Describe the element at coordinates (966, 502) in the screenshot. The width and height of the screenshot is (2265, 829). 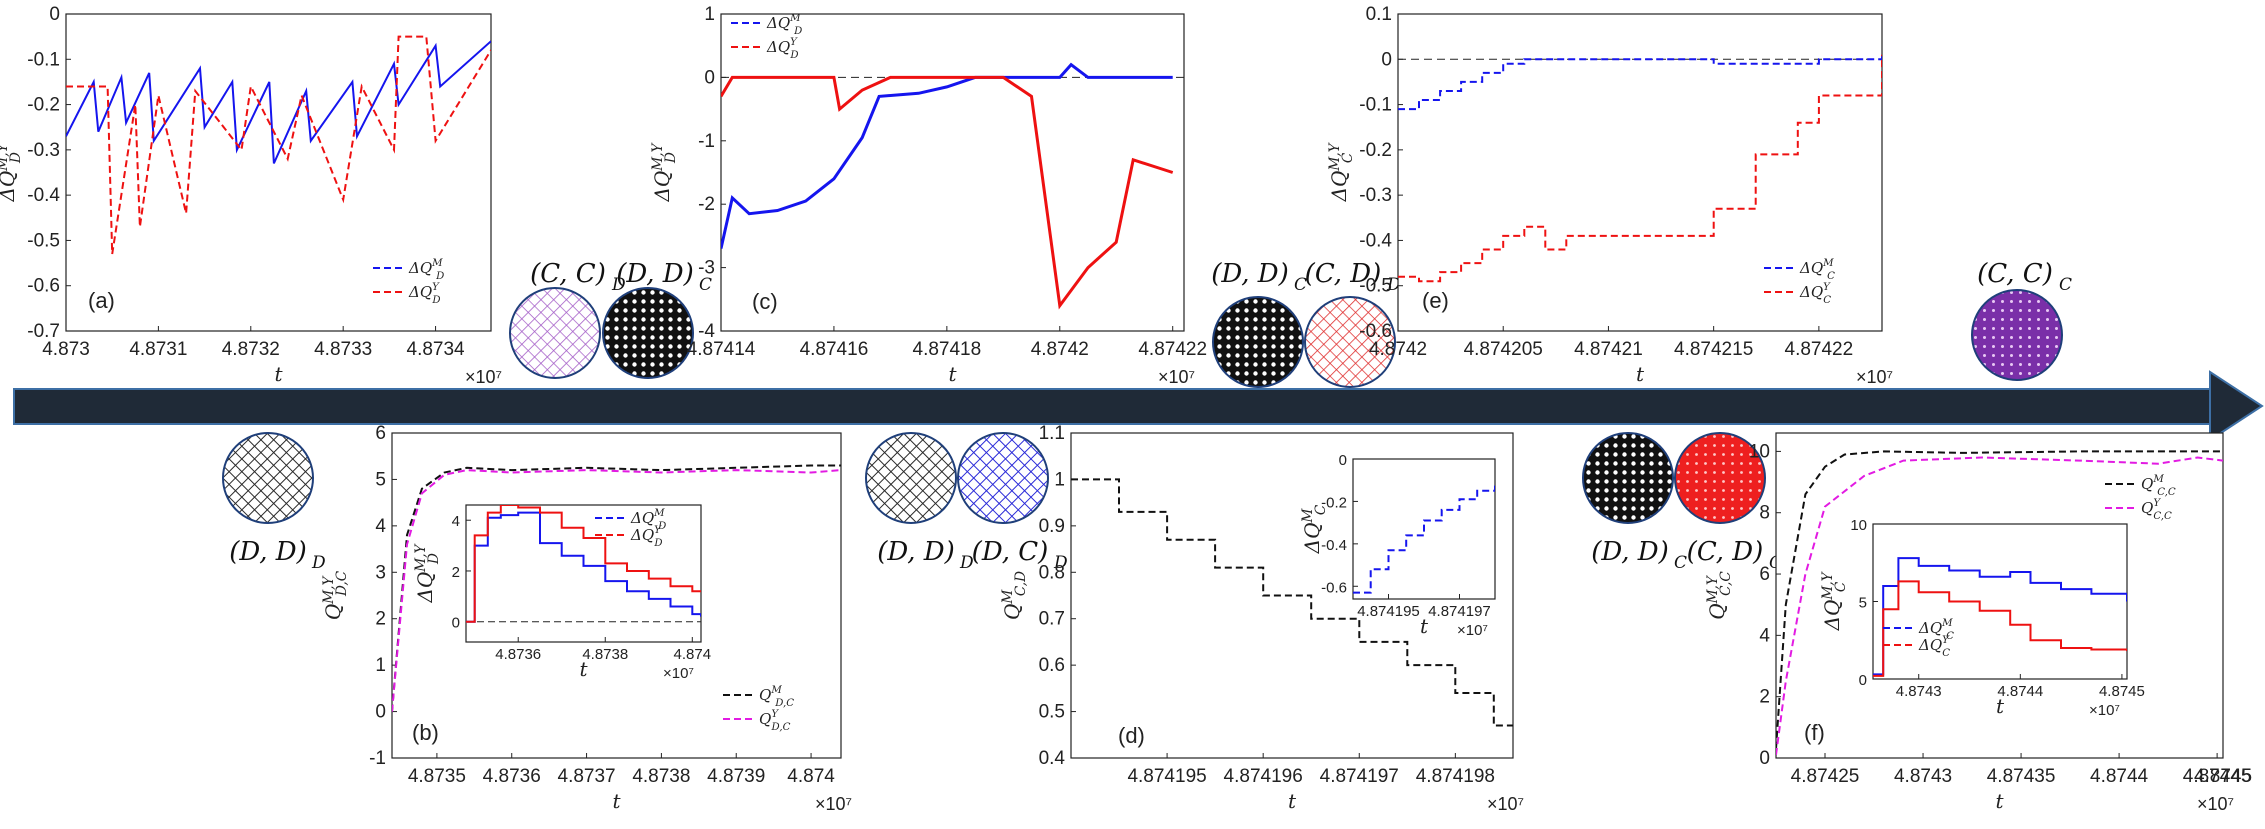
I see `state-dd-d-dc-d: (D, D) D (D, C) D` at that location.